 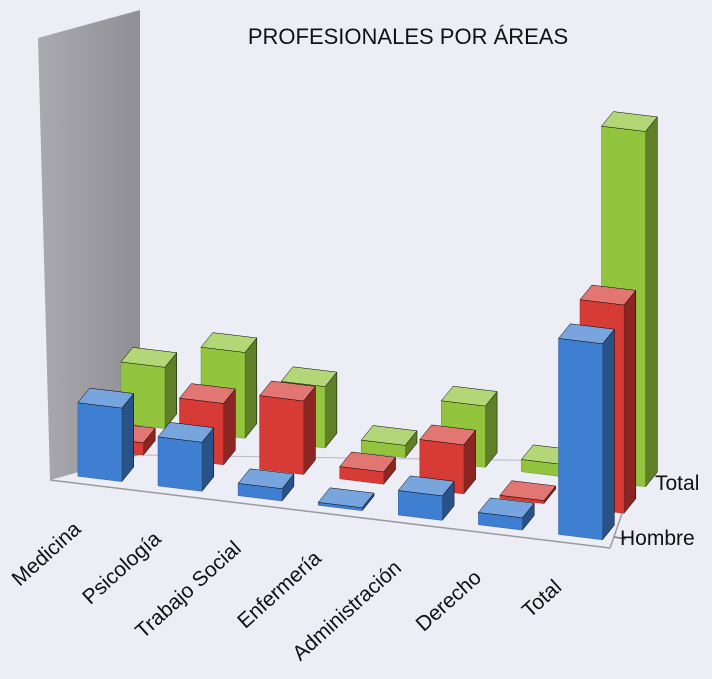 I want to click on bar-hombre-psicologia, so click(x=186, y=457).